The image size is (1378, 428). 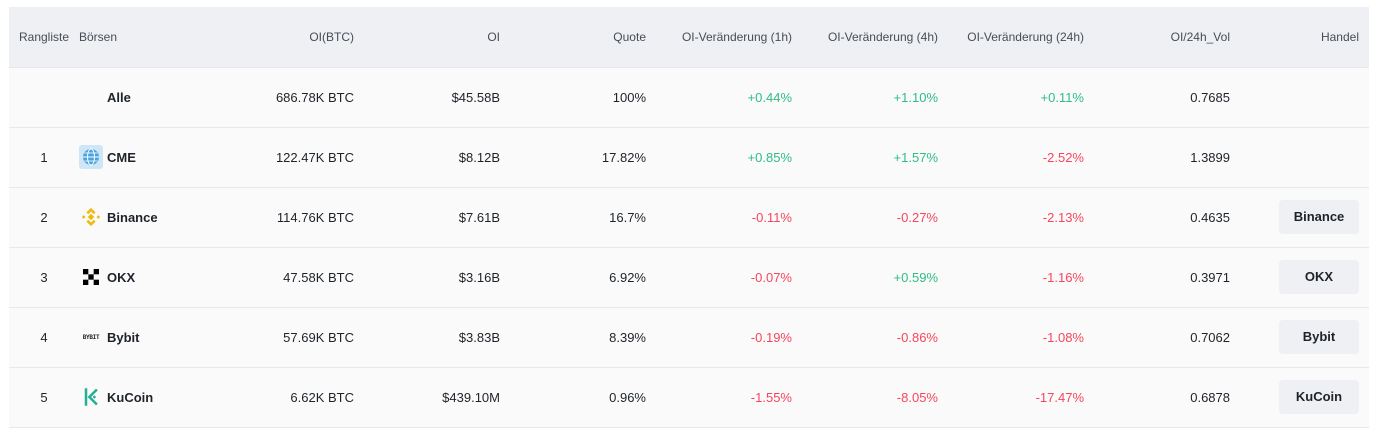 What do you see at coordinates (1210, 157) in the screenshot?
I see `oi-vol-cell: 1.3899` at bounding box center [1210, 157].